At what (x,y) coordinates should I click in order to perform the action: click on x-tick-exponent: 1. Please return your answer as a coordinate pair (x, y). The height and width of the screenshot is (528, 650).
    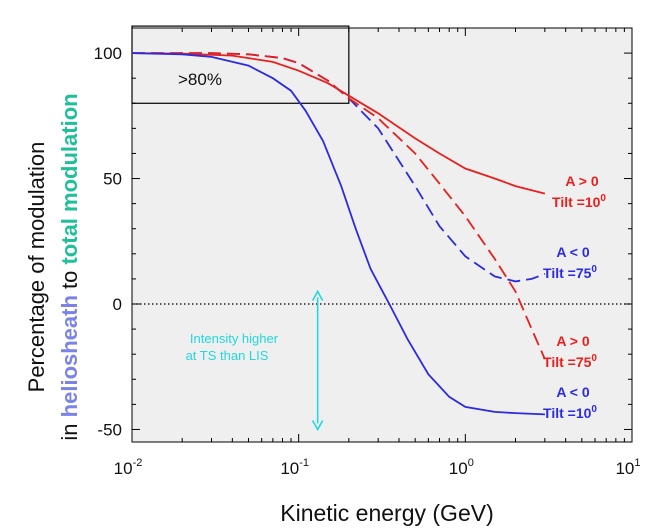
    Looking at the image, I should click on (637, 463).